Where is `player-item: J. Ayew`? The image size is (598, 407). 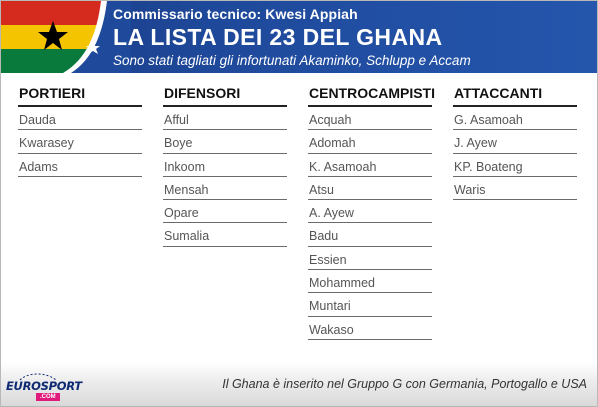 player-item: J. Ayew is located at coordinates (515, 142).